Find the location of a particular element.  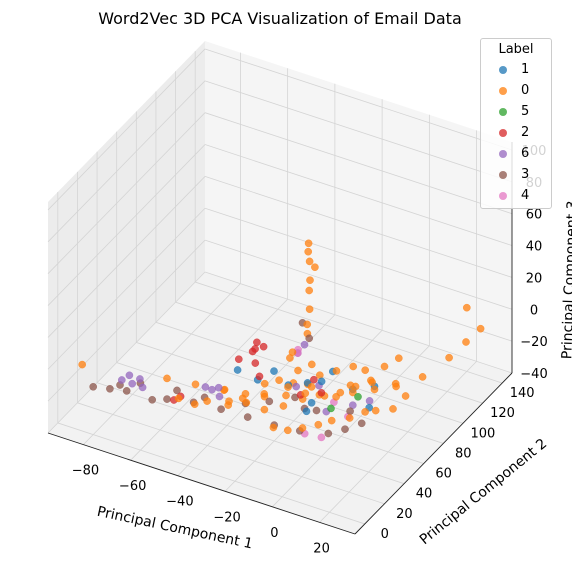

legend-label: 2 is located at coordinates (525, 132).